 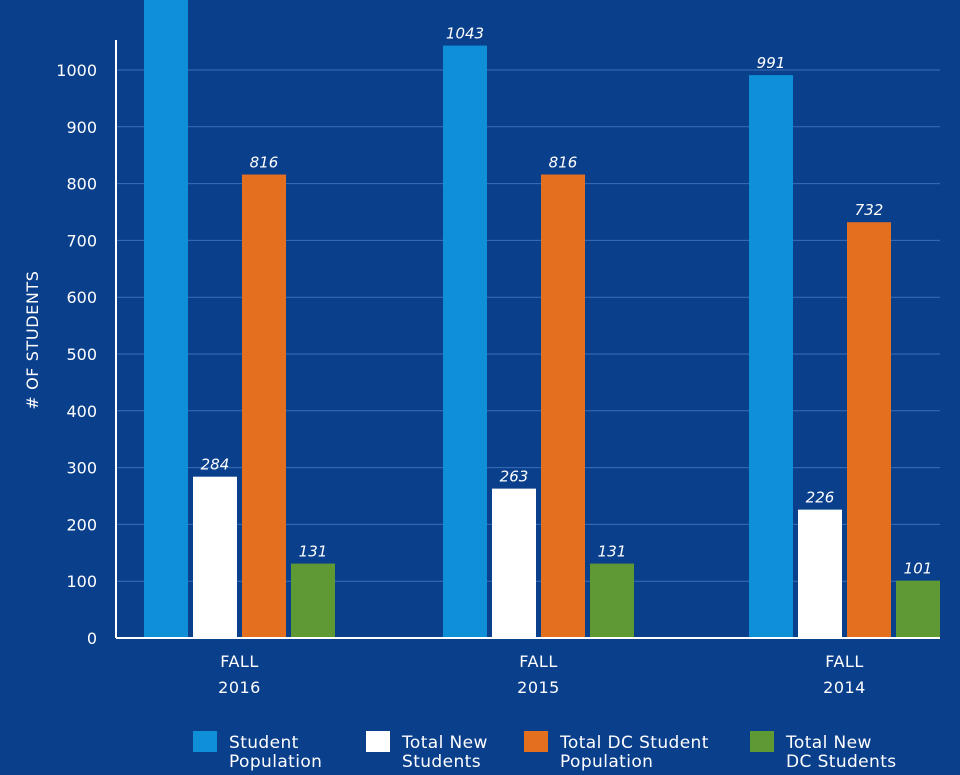 I want to click on x-category-label: 2015, so click(x=538, y=687).